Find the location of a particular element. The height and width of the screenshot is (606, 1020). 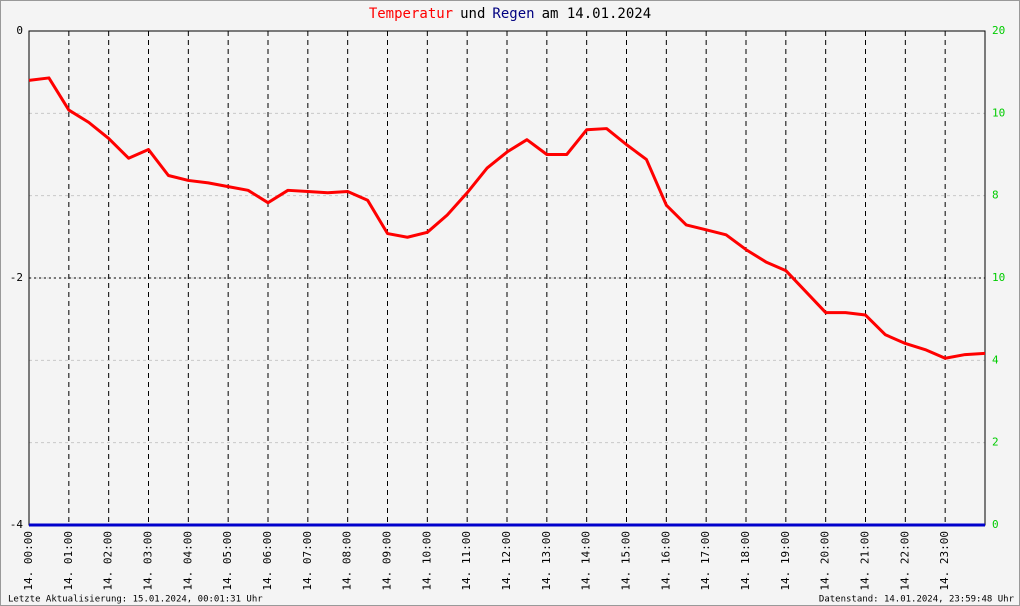

x-tick-label: 14. 17:00 is located at coordinates (705, 561).